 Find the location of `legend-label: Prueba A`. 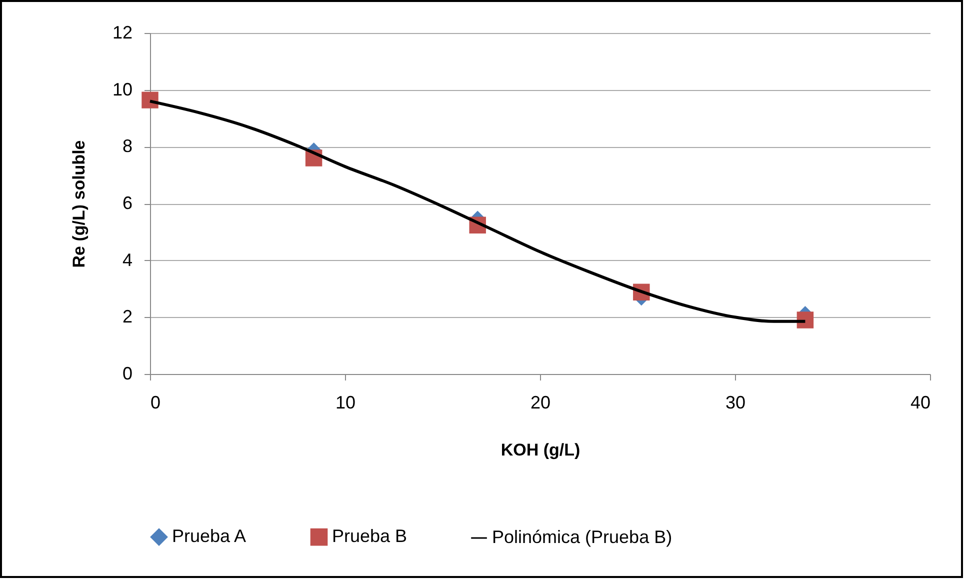

legend-label: Prueba A is located at coordinates (209, 536).